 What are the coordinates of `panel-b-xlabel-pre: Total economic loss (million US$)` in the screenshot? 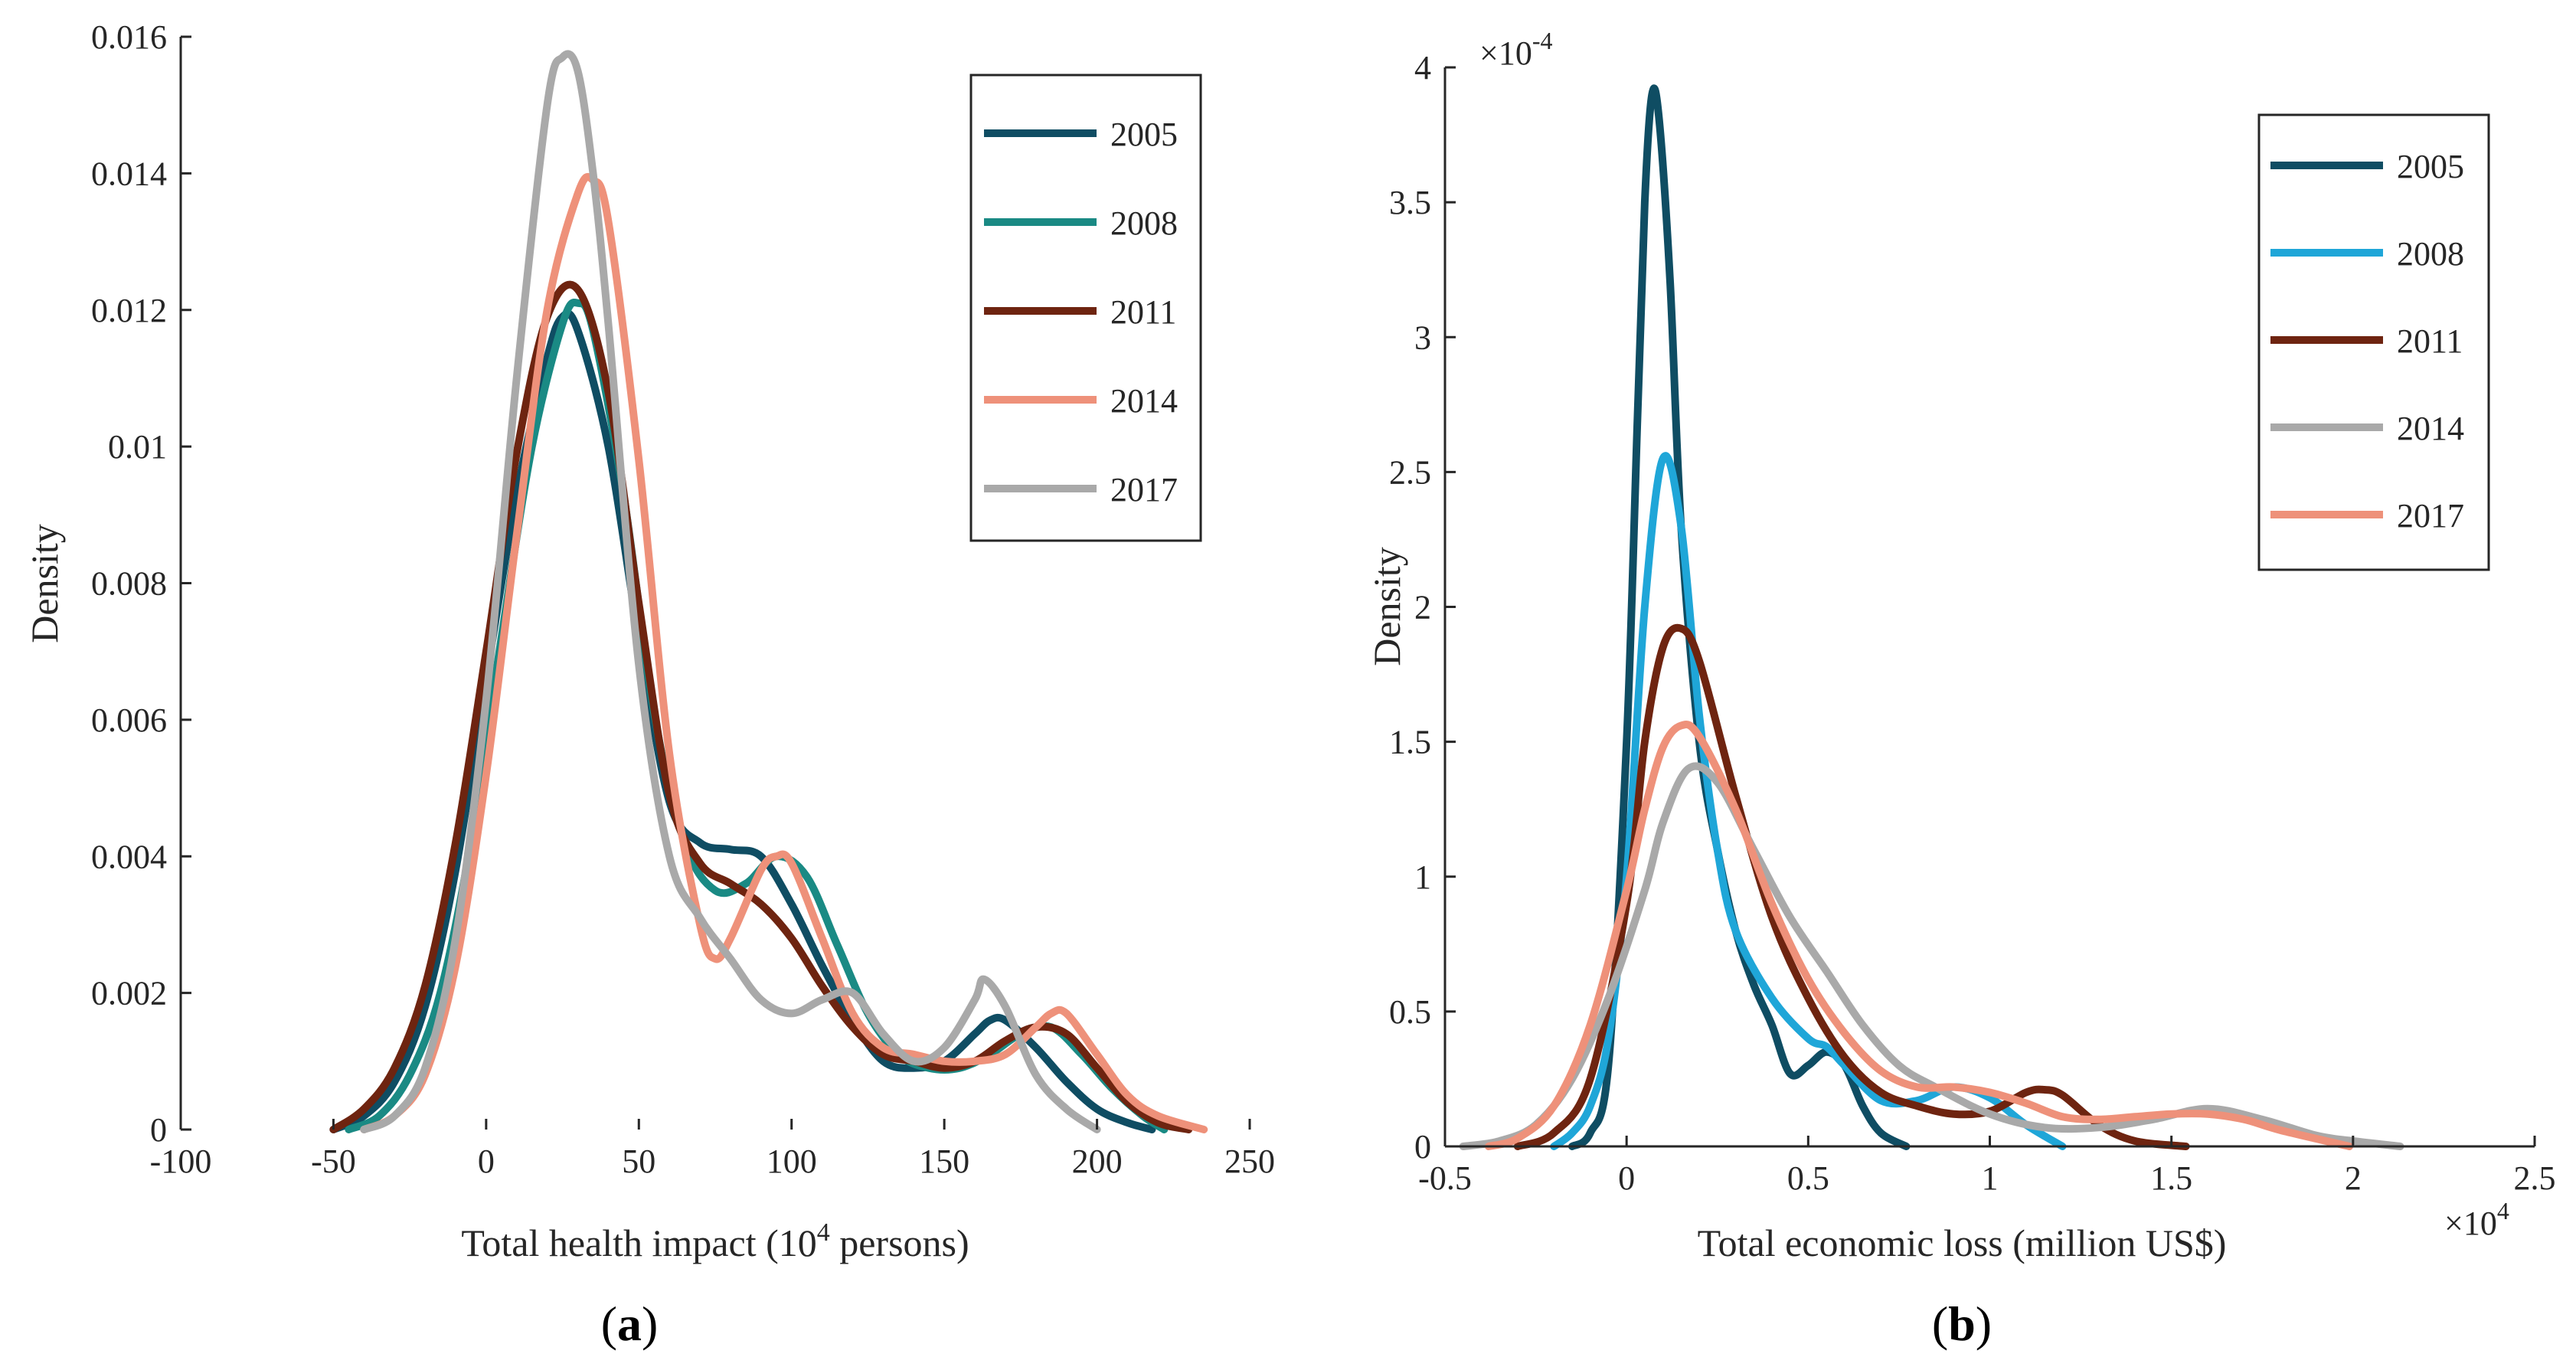 It's located at (1962, 1243).